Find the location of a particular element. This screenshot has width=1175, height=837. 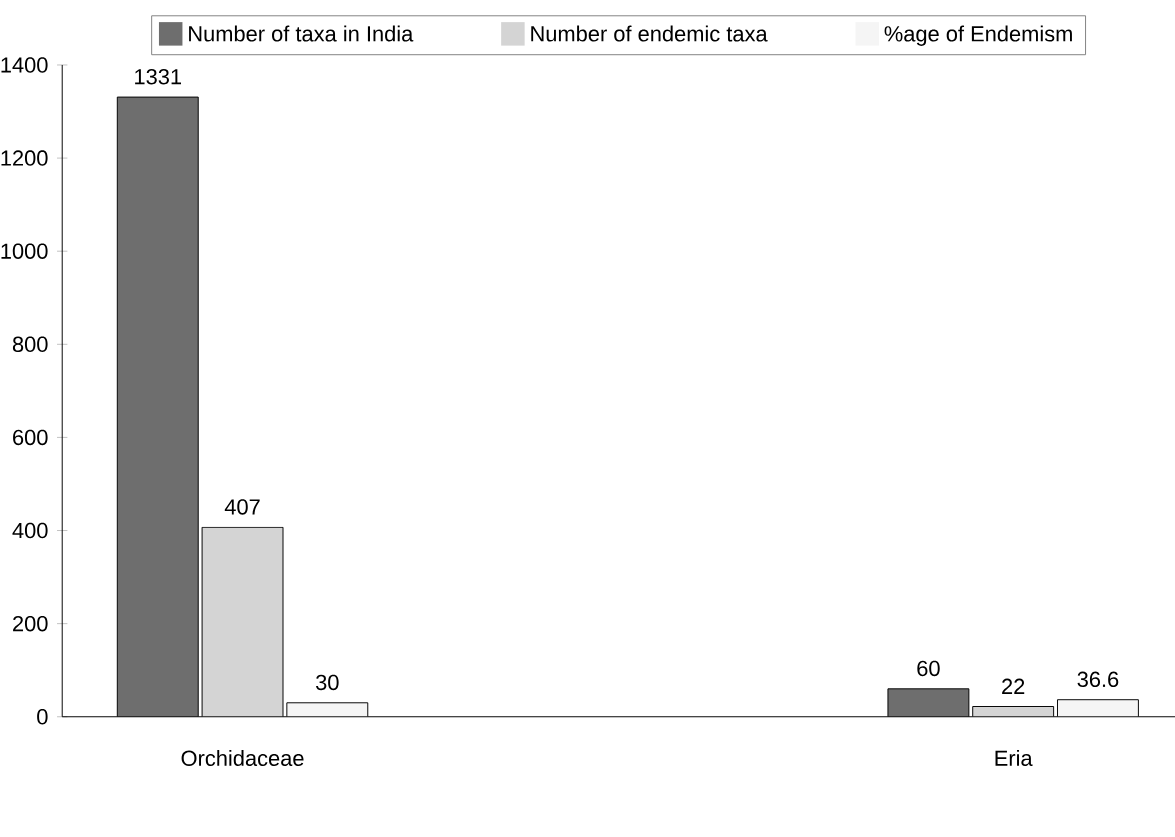

y-tick-label: 800 is located at coordinates (30, 344).